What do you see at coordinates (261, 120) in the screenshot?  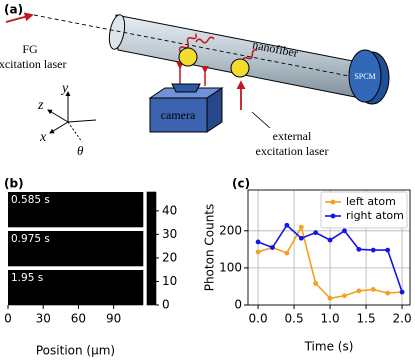 I see `leader` at bounding box center [261, 120].